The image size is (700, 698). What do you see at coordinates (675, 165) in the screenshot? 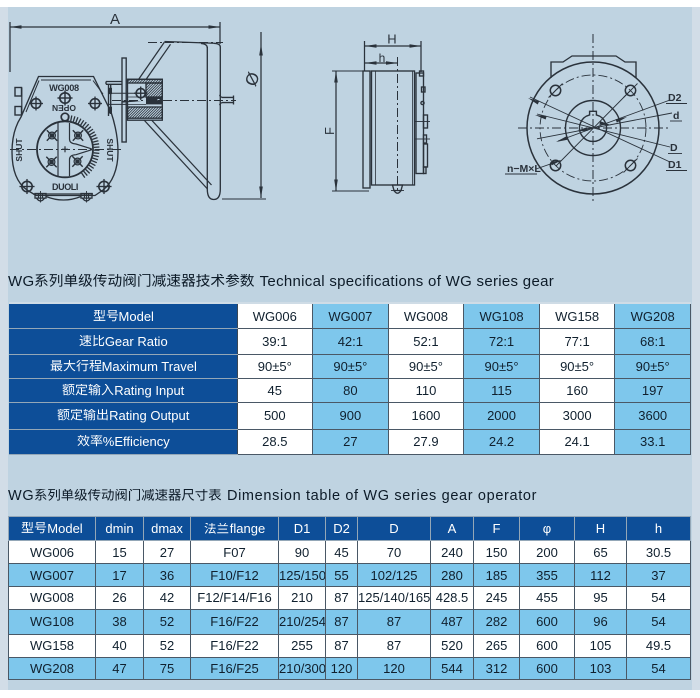
I see `svg-text: D1` at bounding box center [675, 165].